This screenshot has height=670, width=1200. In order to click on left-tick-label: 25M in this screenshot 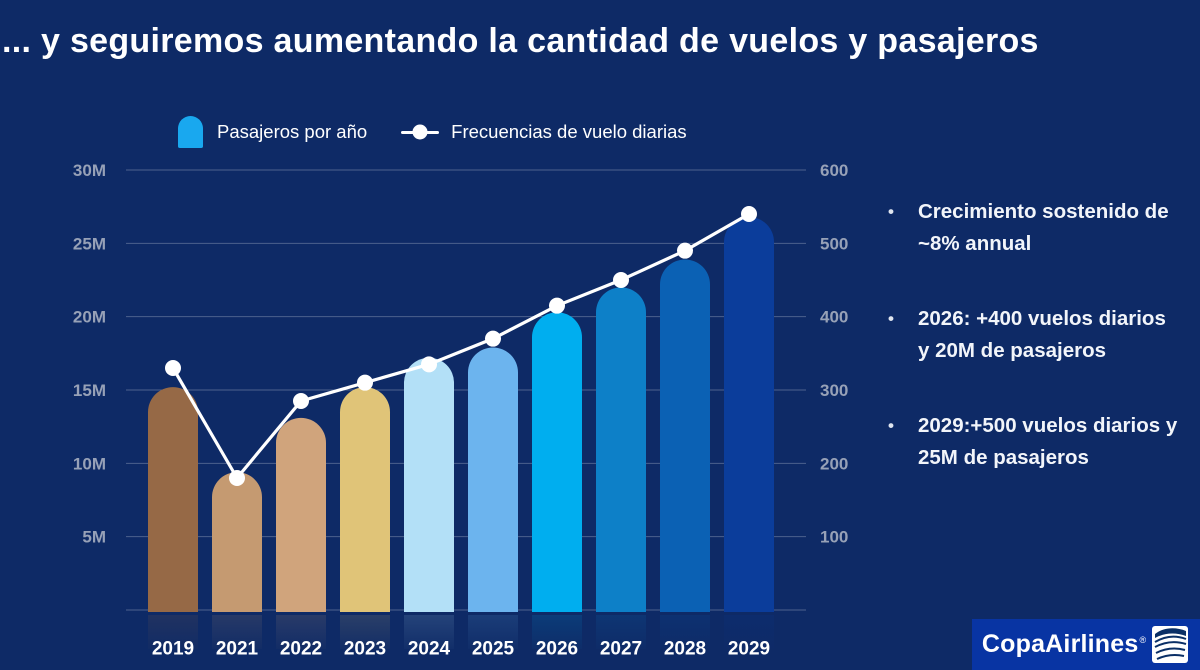, I will do `click(89, 243)`.